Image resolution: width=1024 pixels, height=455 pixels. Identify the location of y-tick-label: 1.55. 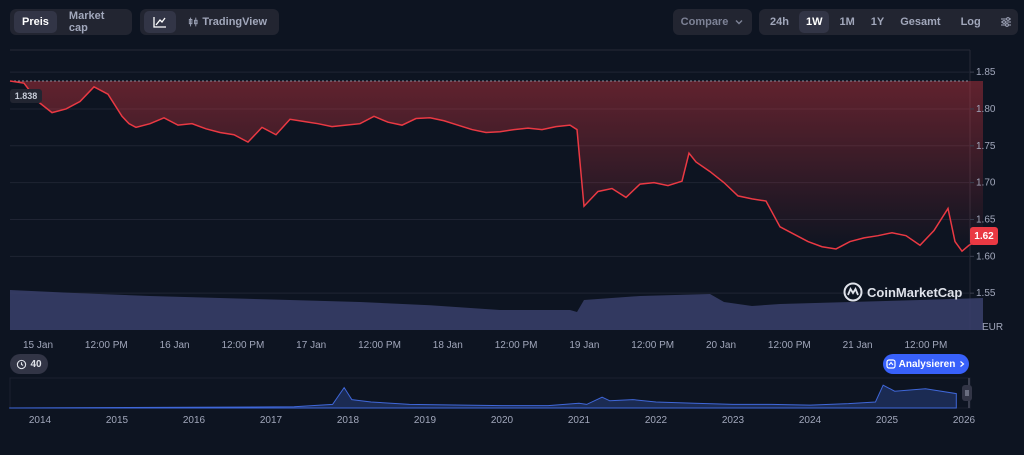
(986, 293).